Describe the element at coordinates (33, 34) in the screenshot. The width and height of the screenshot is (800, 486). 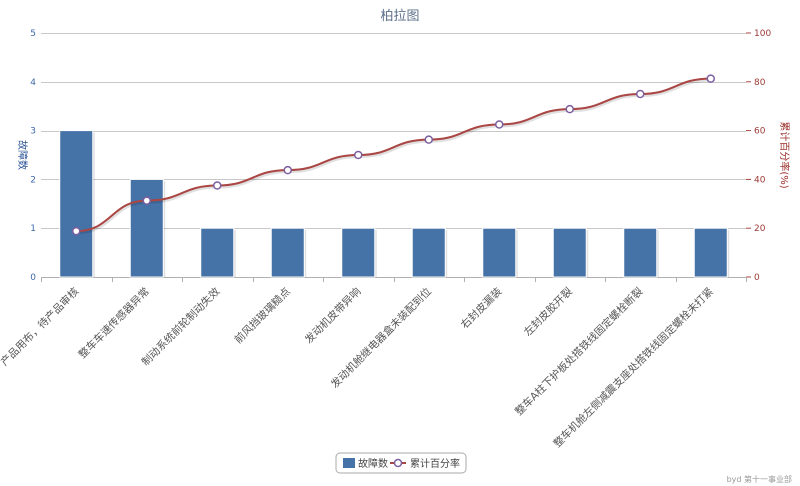
I see `y-tick-label: 5` at that location.